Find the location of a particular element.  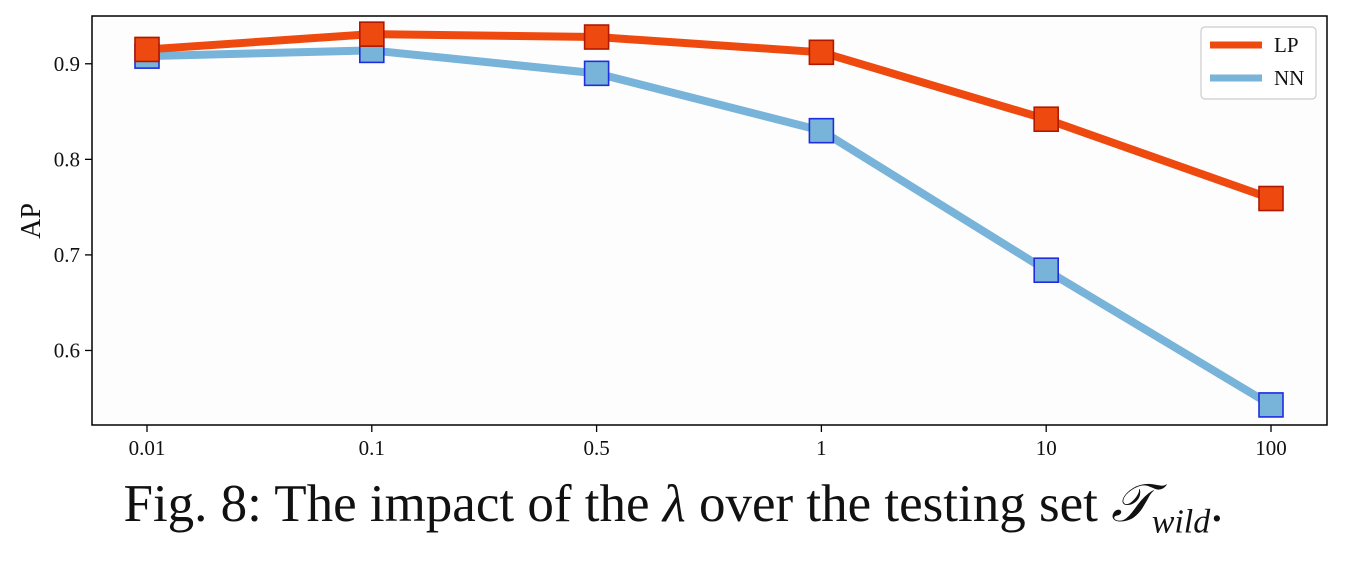

y-tick-label: 0.7 is located at coordinates (67, 255).